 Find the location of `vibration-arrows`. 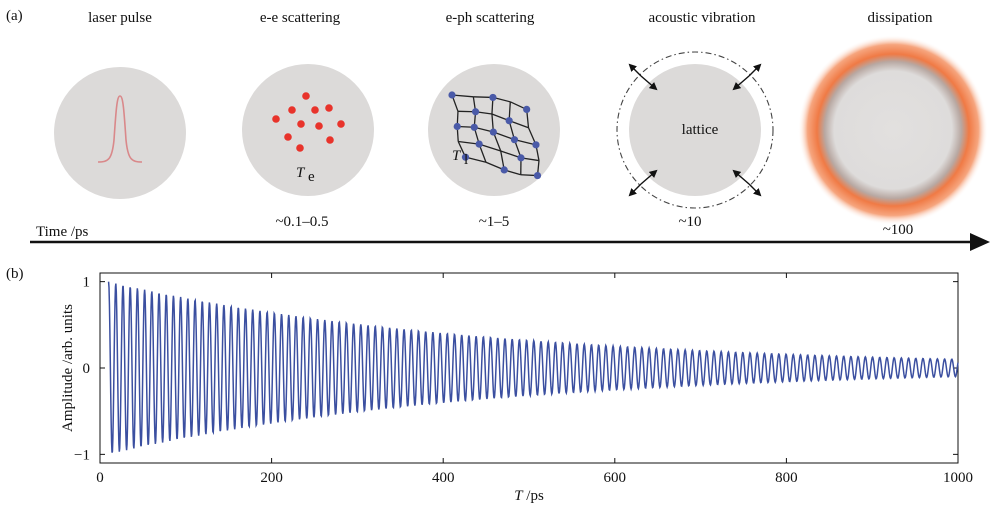

vibration-arrows is located at coordinates (695, 130).